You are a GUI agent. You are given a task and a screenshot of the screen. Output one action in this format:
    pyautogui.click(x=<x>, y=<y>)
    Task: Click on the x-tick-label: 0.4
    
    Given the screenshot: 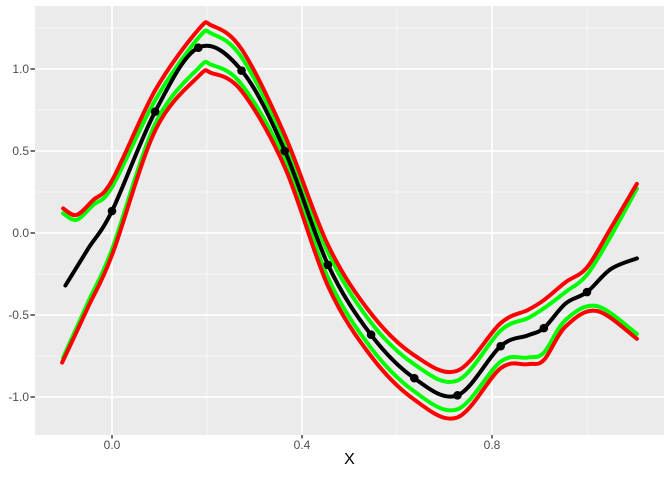 What is the action you would take?
    pyautogui.click(x=302, y=445)
    